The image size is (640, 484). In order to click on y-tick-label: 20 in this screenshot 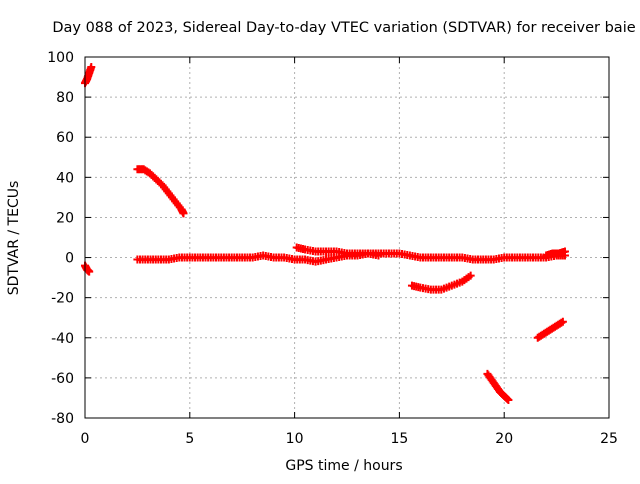, I will do `click(65, 218)`.